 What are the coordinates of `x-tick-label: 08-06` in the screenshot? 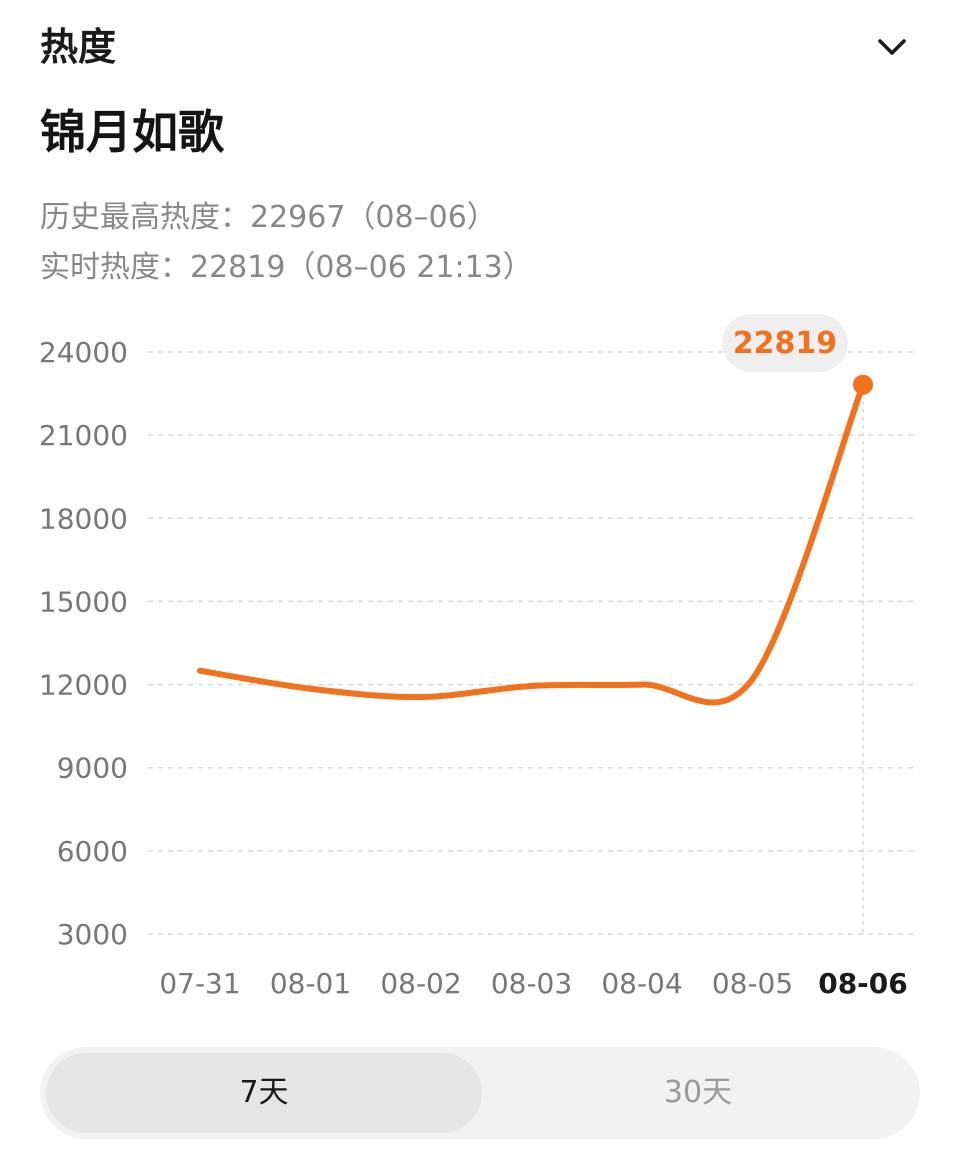 It's located at (863, 983).